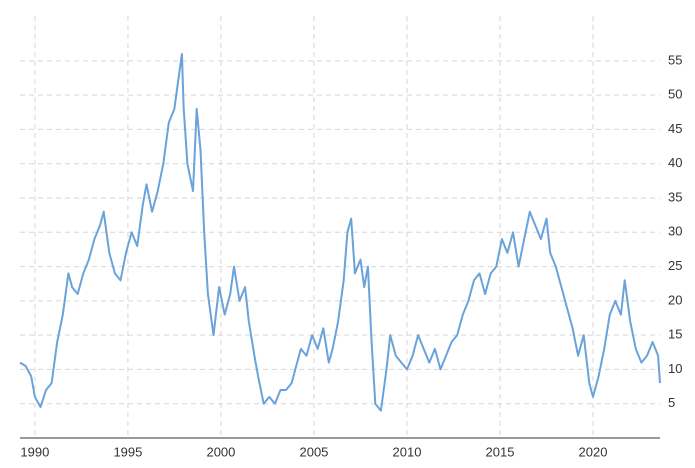 The height and width of the screenshot is (468, 695). I want to click on y-tick-label: 25, so click(675, 265).